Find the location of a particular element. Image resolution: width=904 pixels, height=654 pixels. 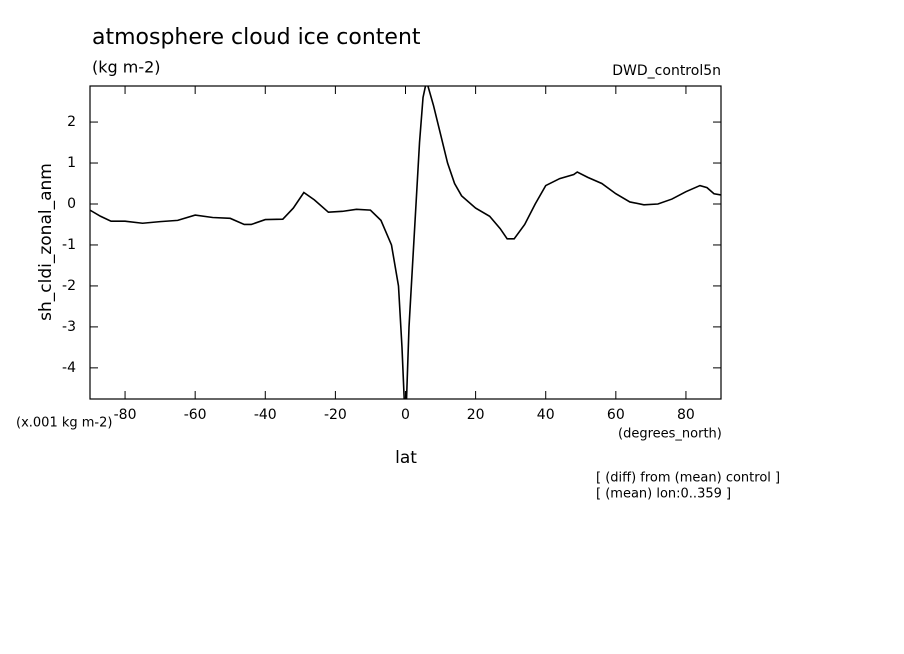

x-units: (degrees_north) is located at coordinates (670, 434).